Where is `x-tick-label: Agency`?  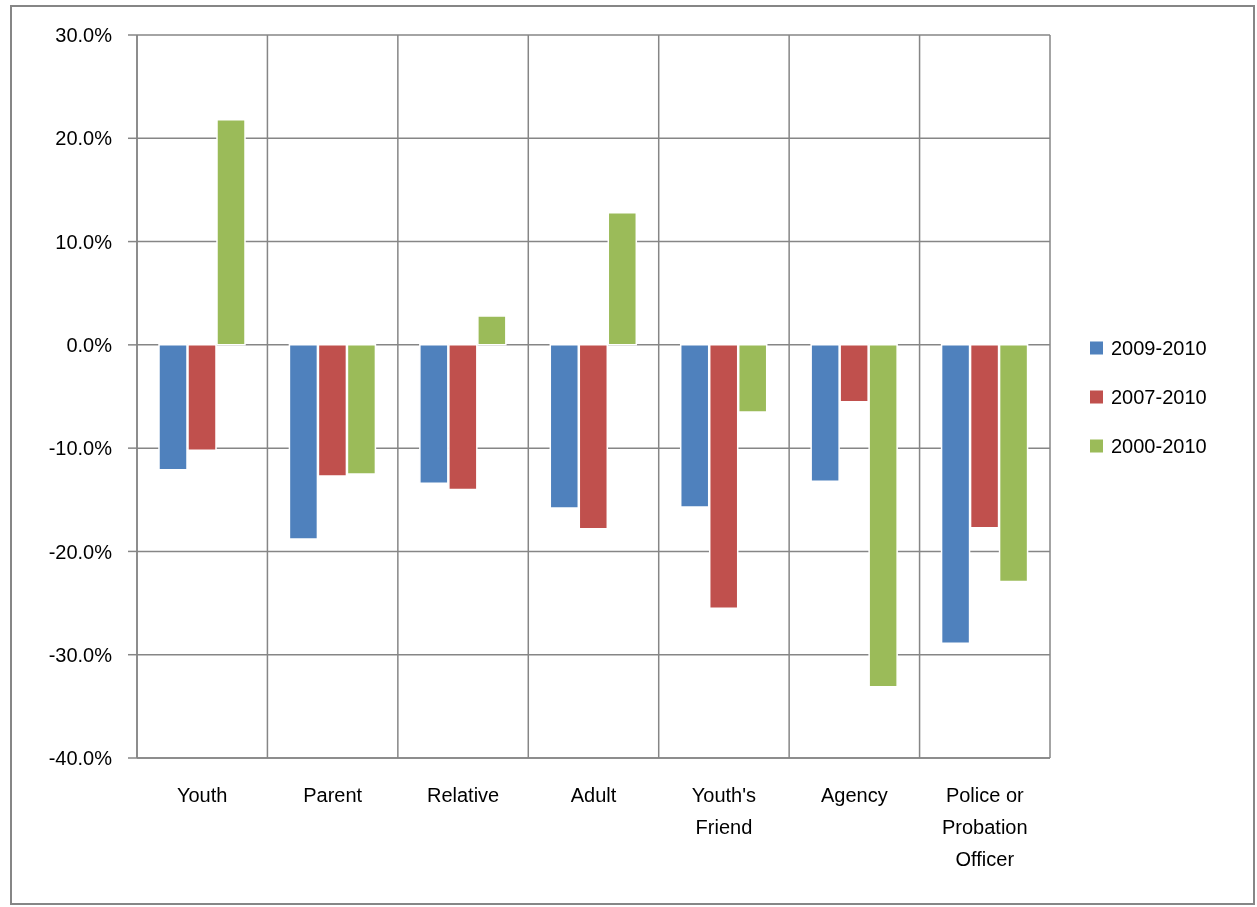 x-tick-label: Agency is located at coordinates (854, 795).